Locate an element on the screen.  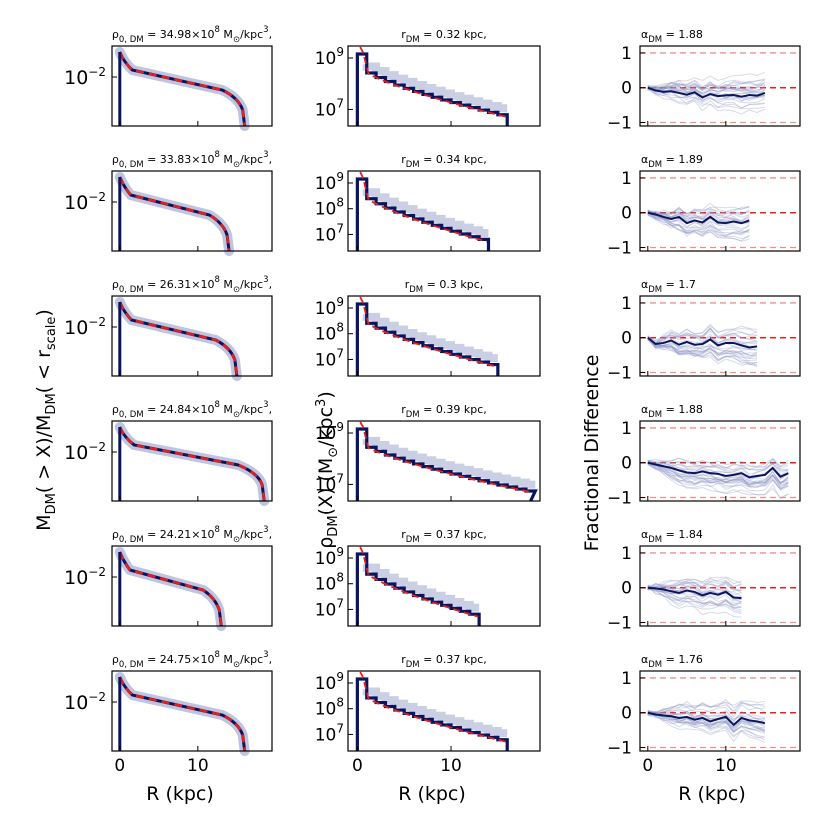
cumulative-axes-frame is located at coordinates (192, 336).